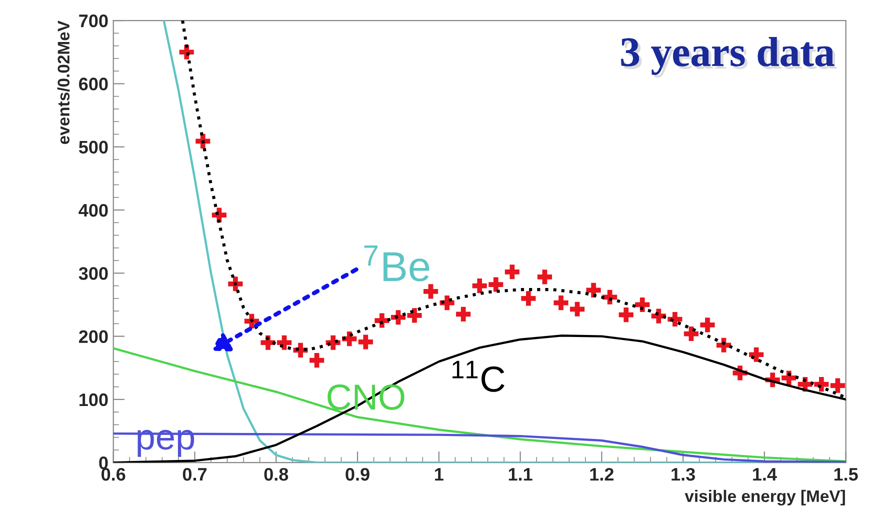 Image resolution: width=872 pixels, height=514 pixels. I want to click on x-tick-label: 1.2, so click(602, 474).